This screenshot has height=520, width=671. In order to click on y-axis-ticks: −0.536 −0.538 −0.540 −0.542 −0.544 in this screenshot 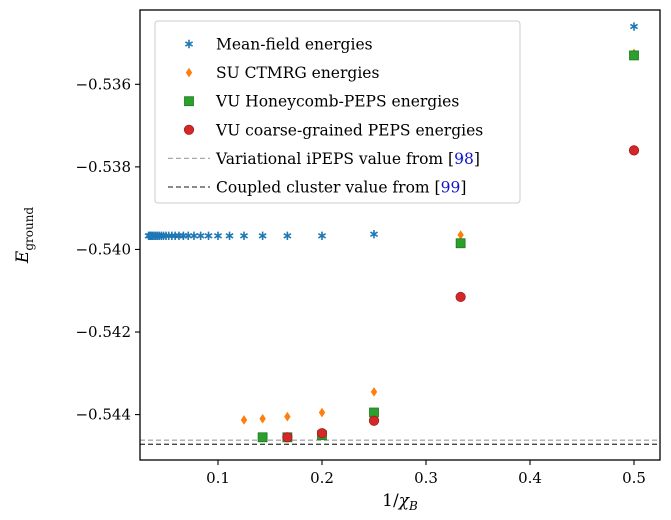, I will do `click(107, 249)`.